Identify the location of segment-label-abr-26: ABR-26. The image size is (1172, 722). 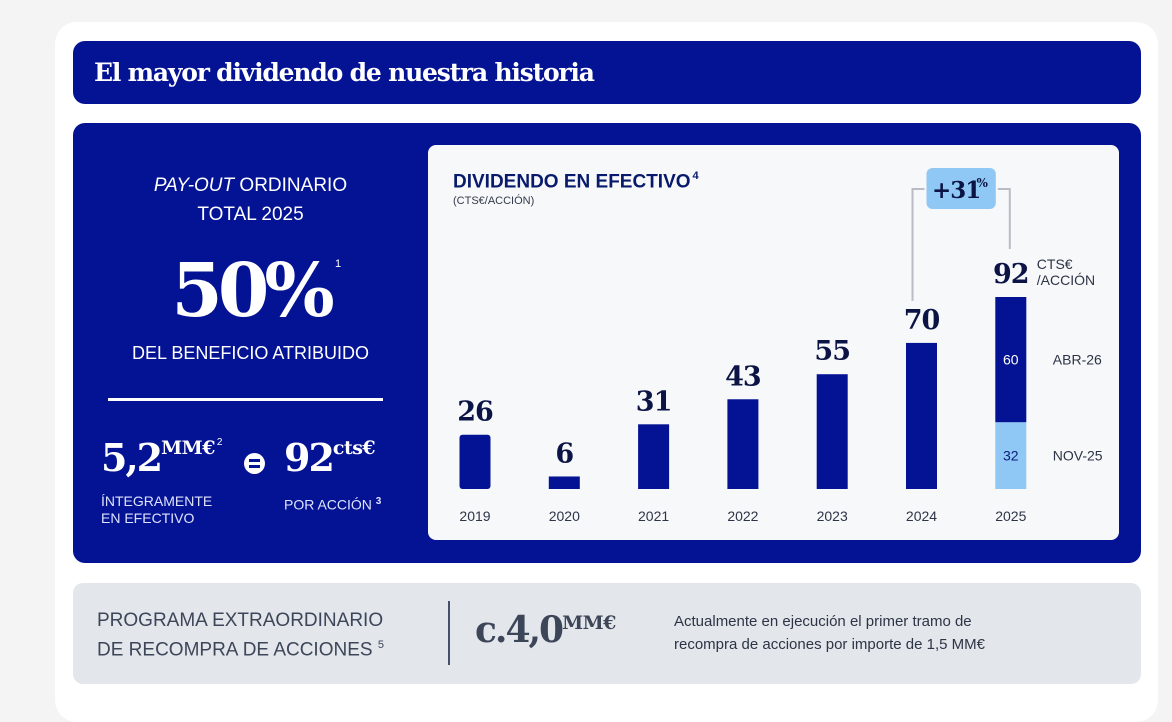
(1077, 360).